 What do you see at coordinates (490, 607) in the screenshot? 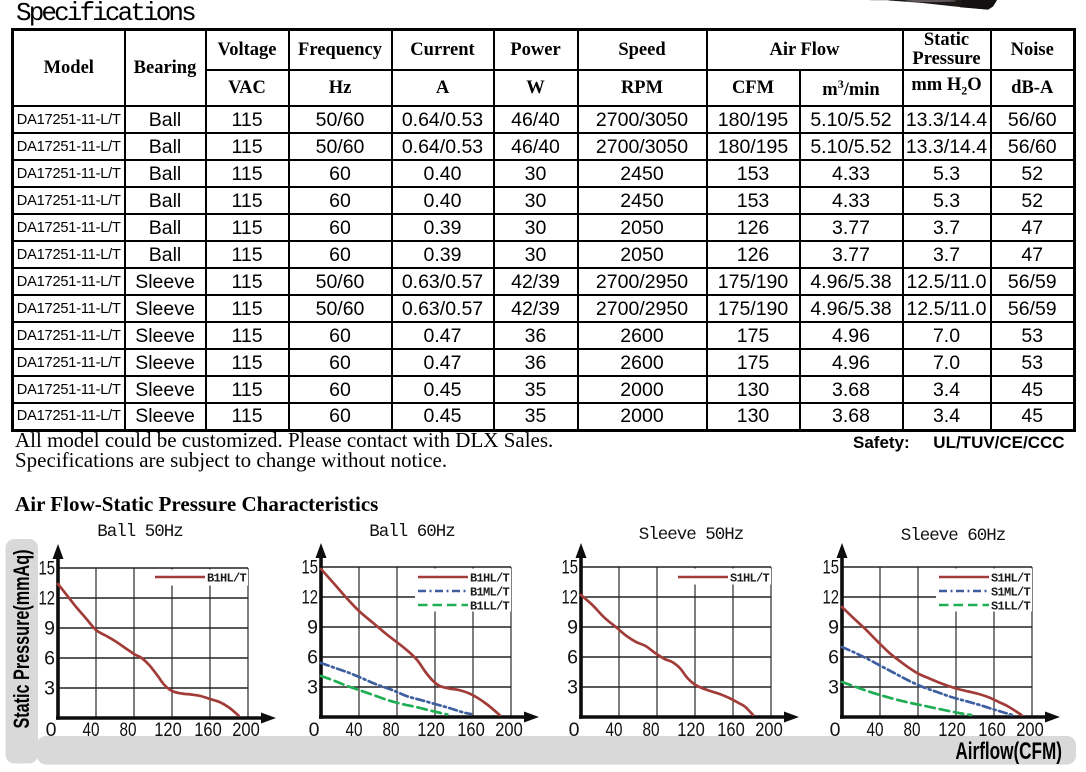
I see `svg-text: B1LL/T` at bounding box center [490, 607].